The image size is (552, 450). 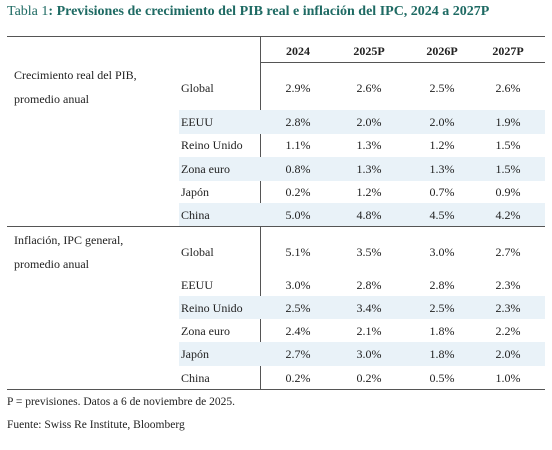 I want to click on cell-value: 2.1%, so click(x=369, y=331).